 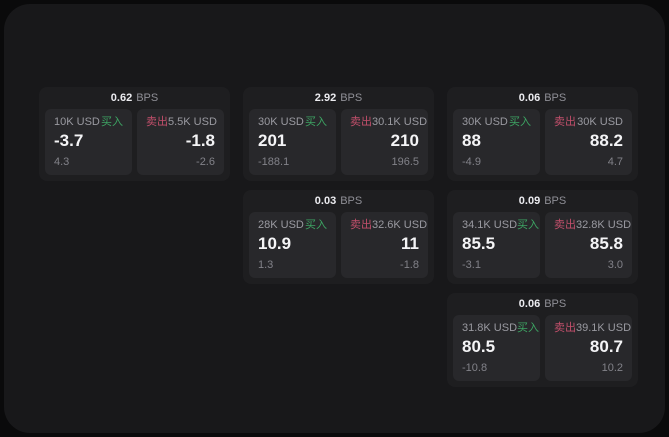 What do you see at coordinates (404, 140) in the screenshot?
I see `sell-price: 210` at bounding box center [404, 140].